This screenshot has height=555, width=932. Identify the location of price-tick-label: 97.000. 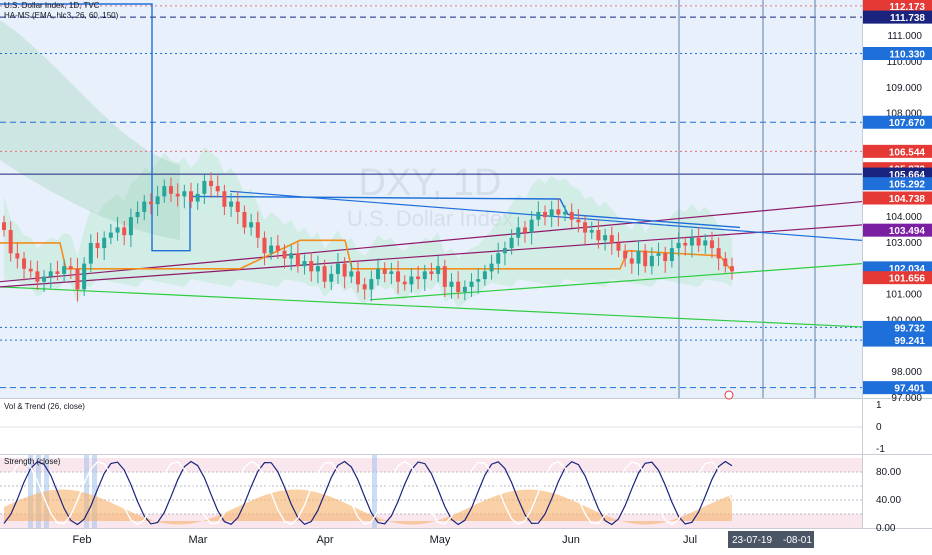
(906, 398).